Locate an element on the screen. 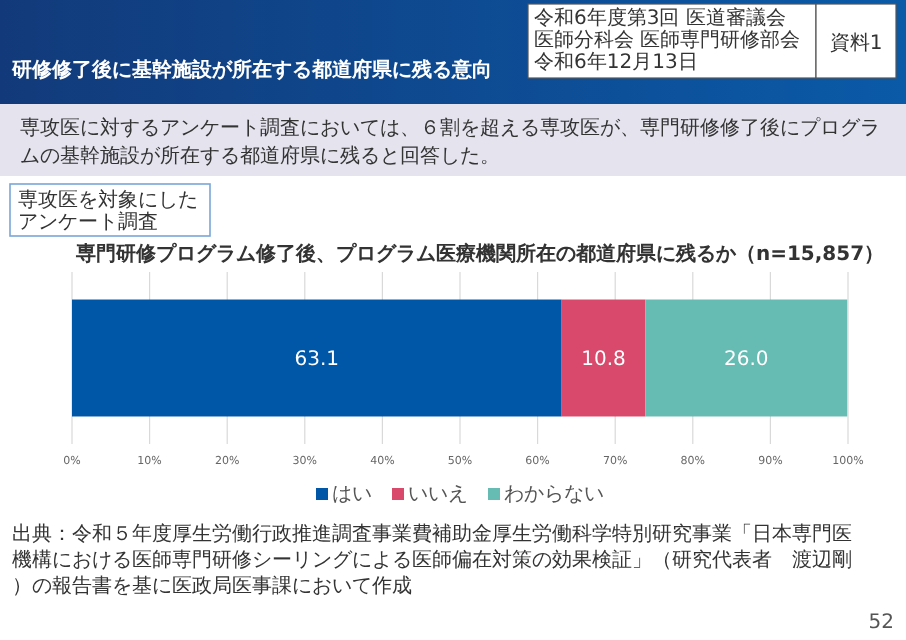  text: 52 is located at coordinates (881, 623).